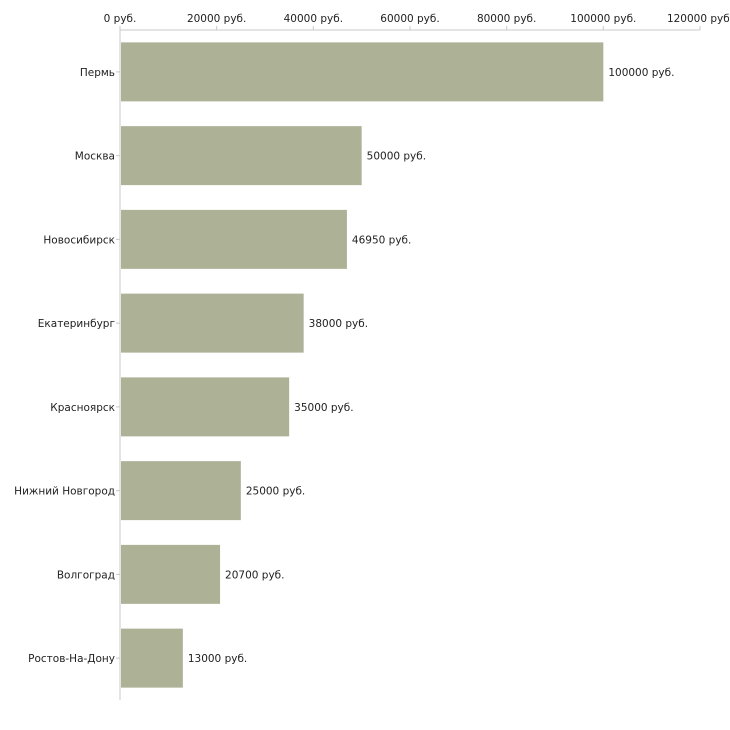 The width and height of the screenshot is (730, 730). I want to click on x-tick-label: 100000 руб., so click(603, 19).